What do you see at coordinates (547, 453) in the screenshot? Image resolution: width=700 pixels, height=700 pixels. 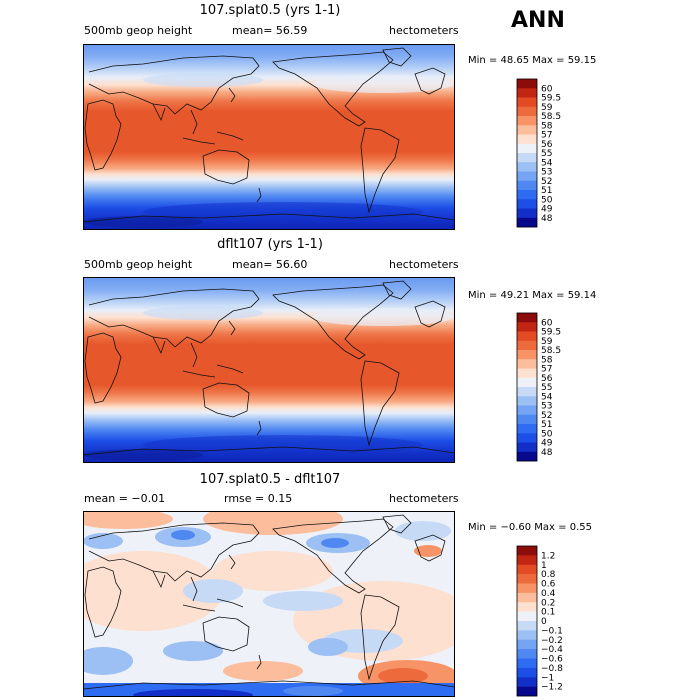 I see `colorbar-tick-label: 48` at bounding box center [547, 453].